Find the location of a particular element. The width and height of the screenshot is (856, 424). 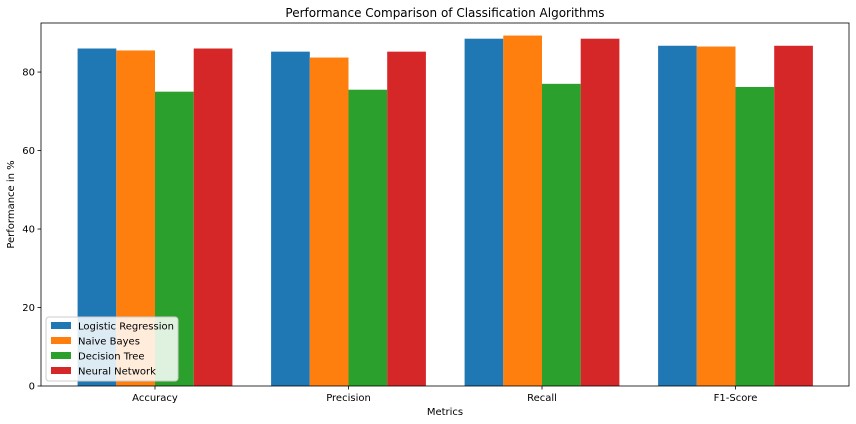

bar-logistic-regression-recall is located at coordinates (484, 212).